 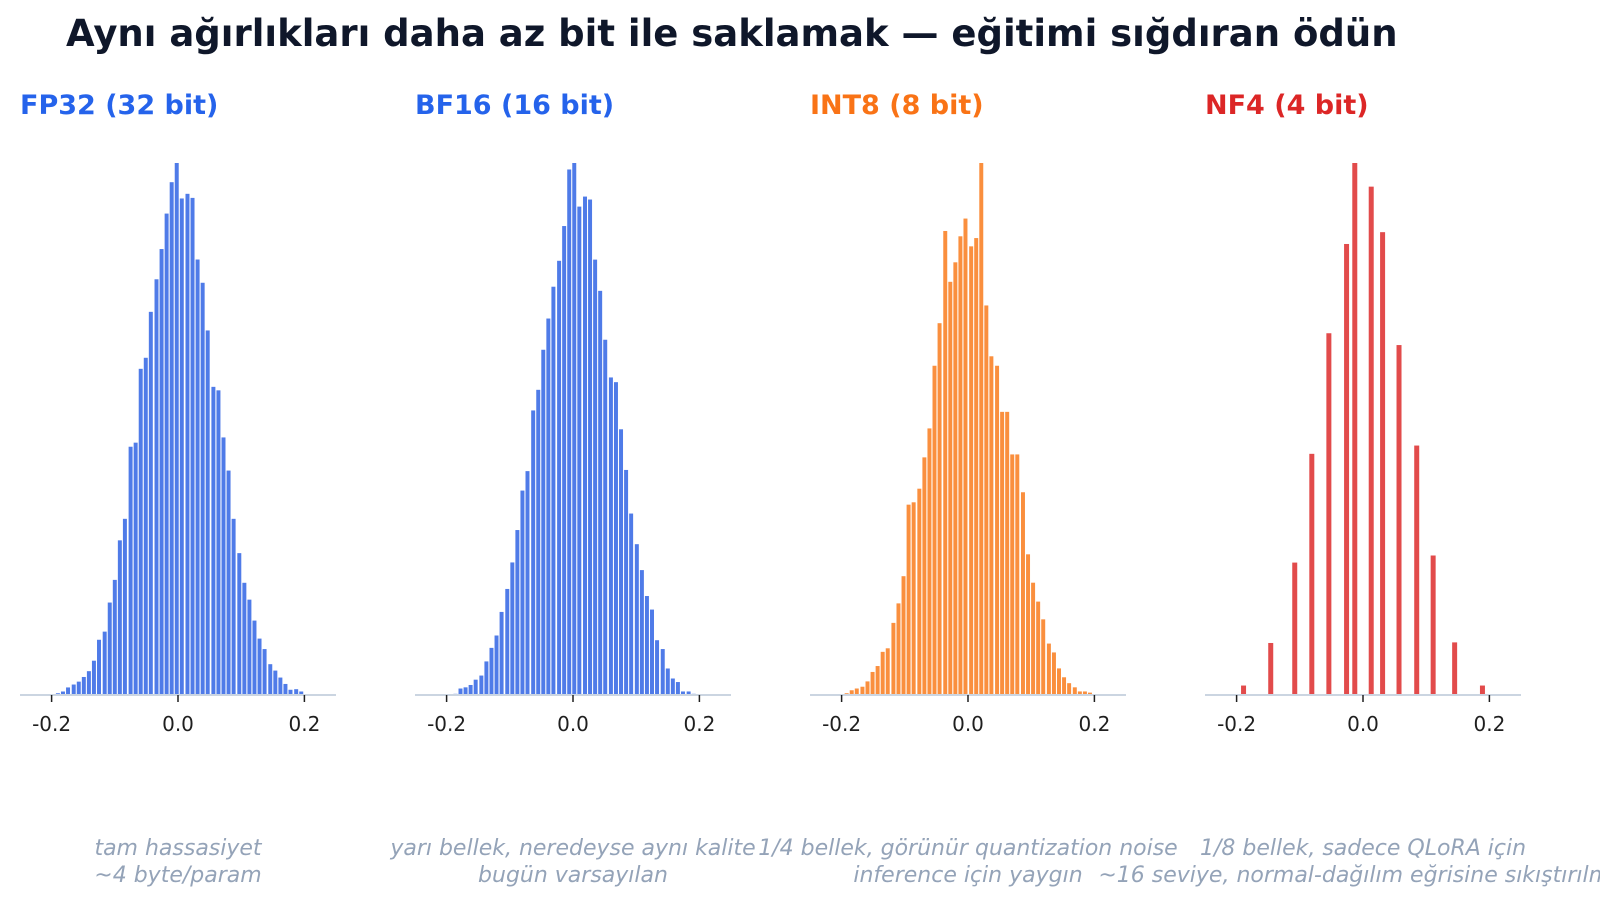 What do you see at coordinates (1287, 105) in the screenshot?
I see `panel-title: NF4 (4 bit)` at bounding box center [1287, 105].